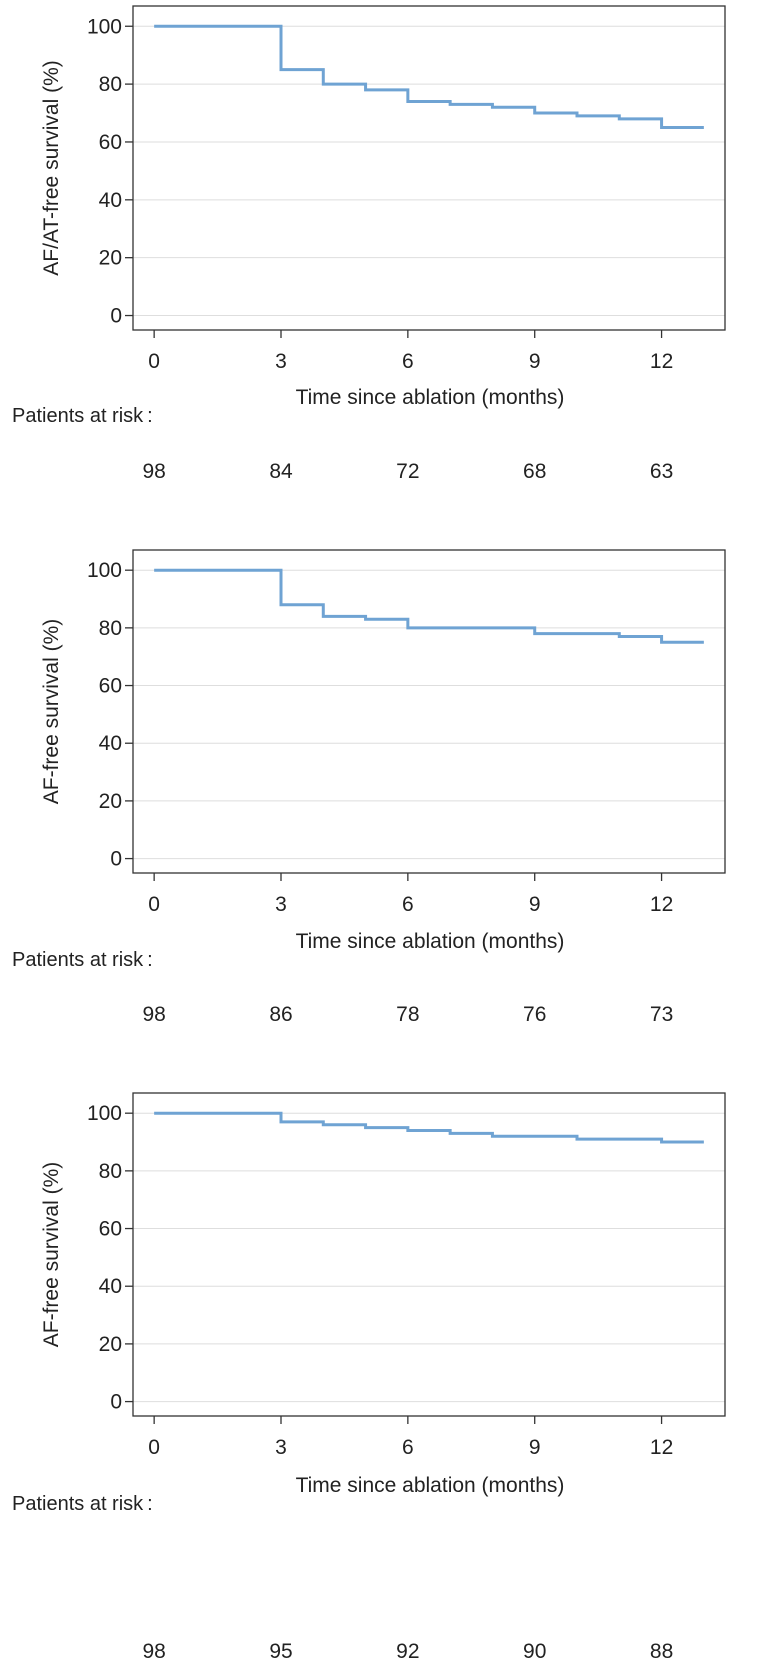 The width and height of the screenshot is (781, 1677). I want to click on risk-count: 90, so click(534, 1651).